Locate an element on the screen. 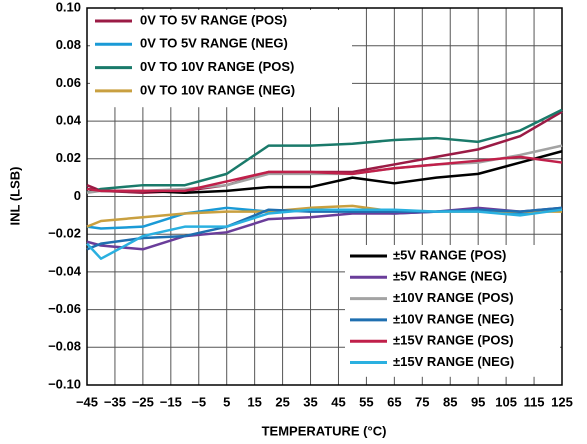 The width and height of the screenshot is (587, 444). y-tick-label: 0.04 is located at coordinates (69, 120).